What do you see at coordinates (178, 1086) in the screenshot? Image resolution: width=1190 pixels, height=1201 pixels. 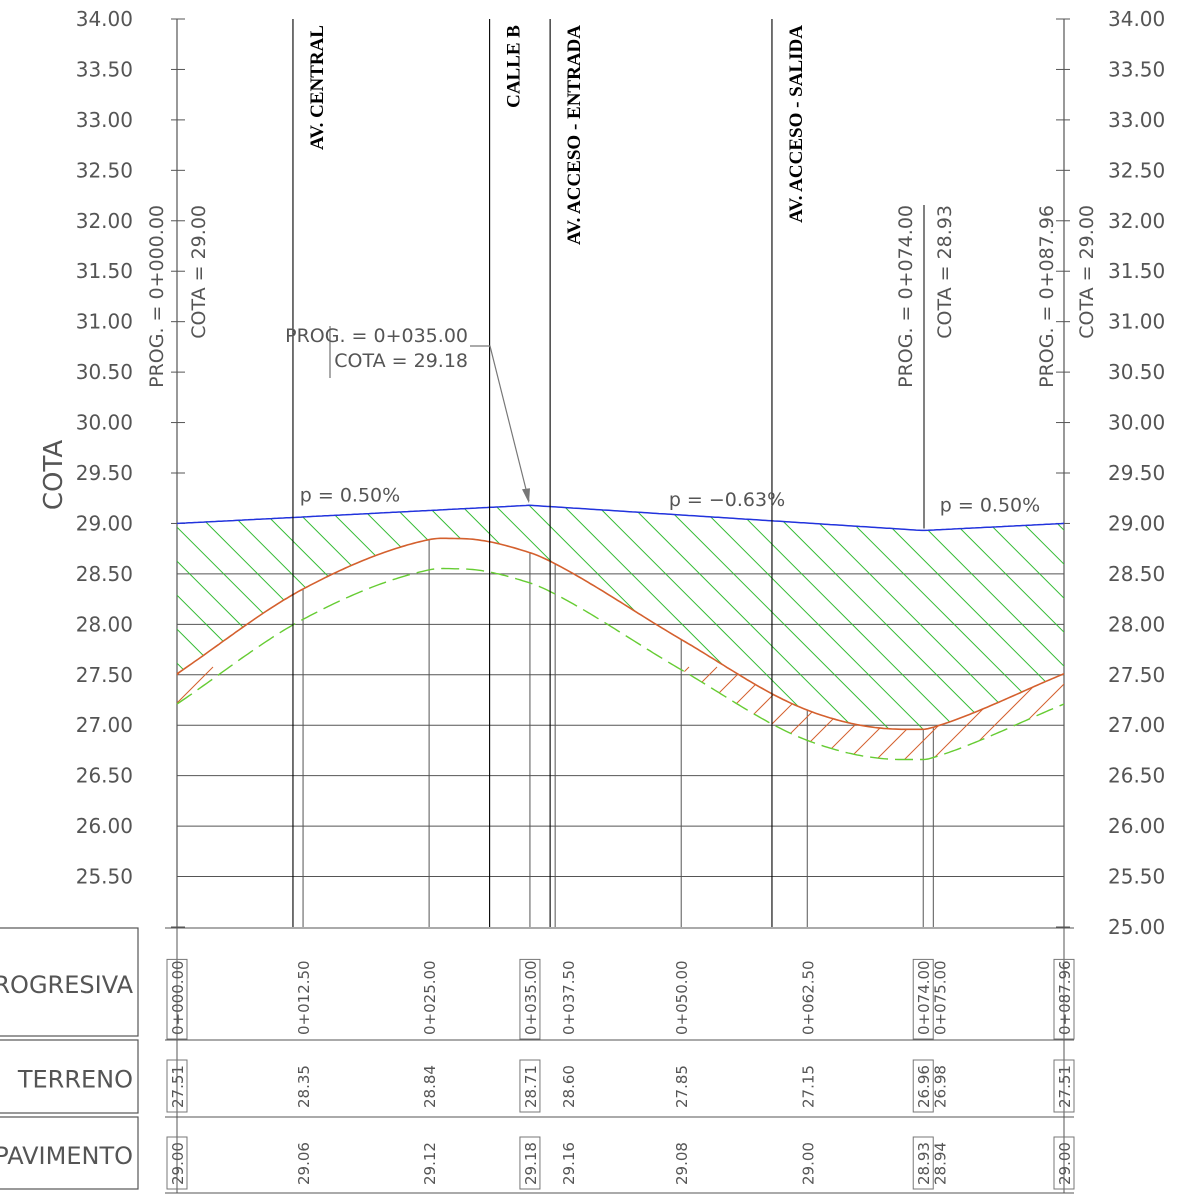 I see `table-cell-terreno: 27.51` at bounding box center [178, 1086].